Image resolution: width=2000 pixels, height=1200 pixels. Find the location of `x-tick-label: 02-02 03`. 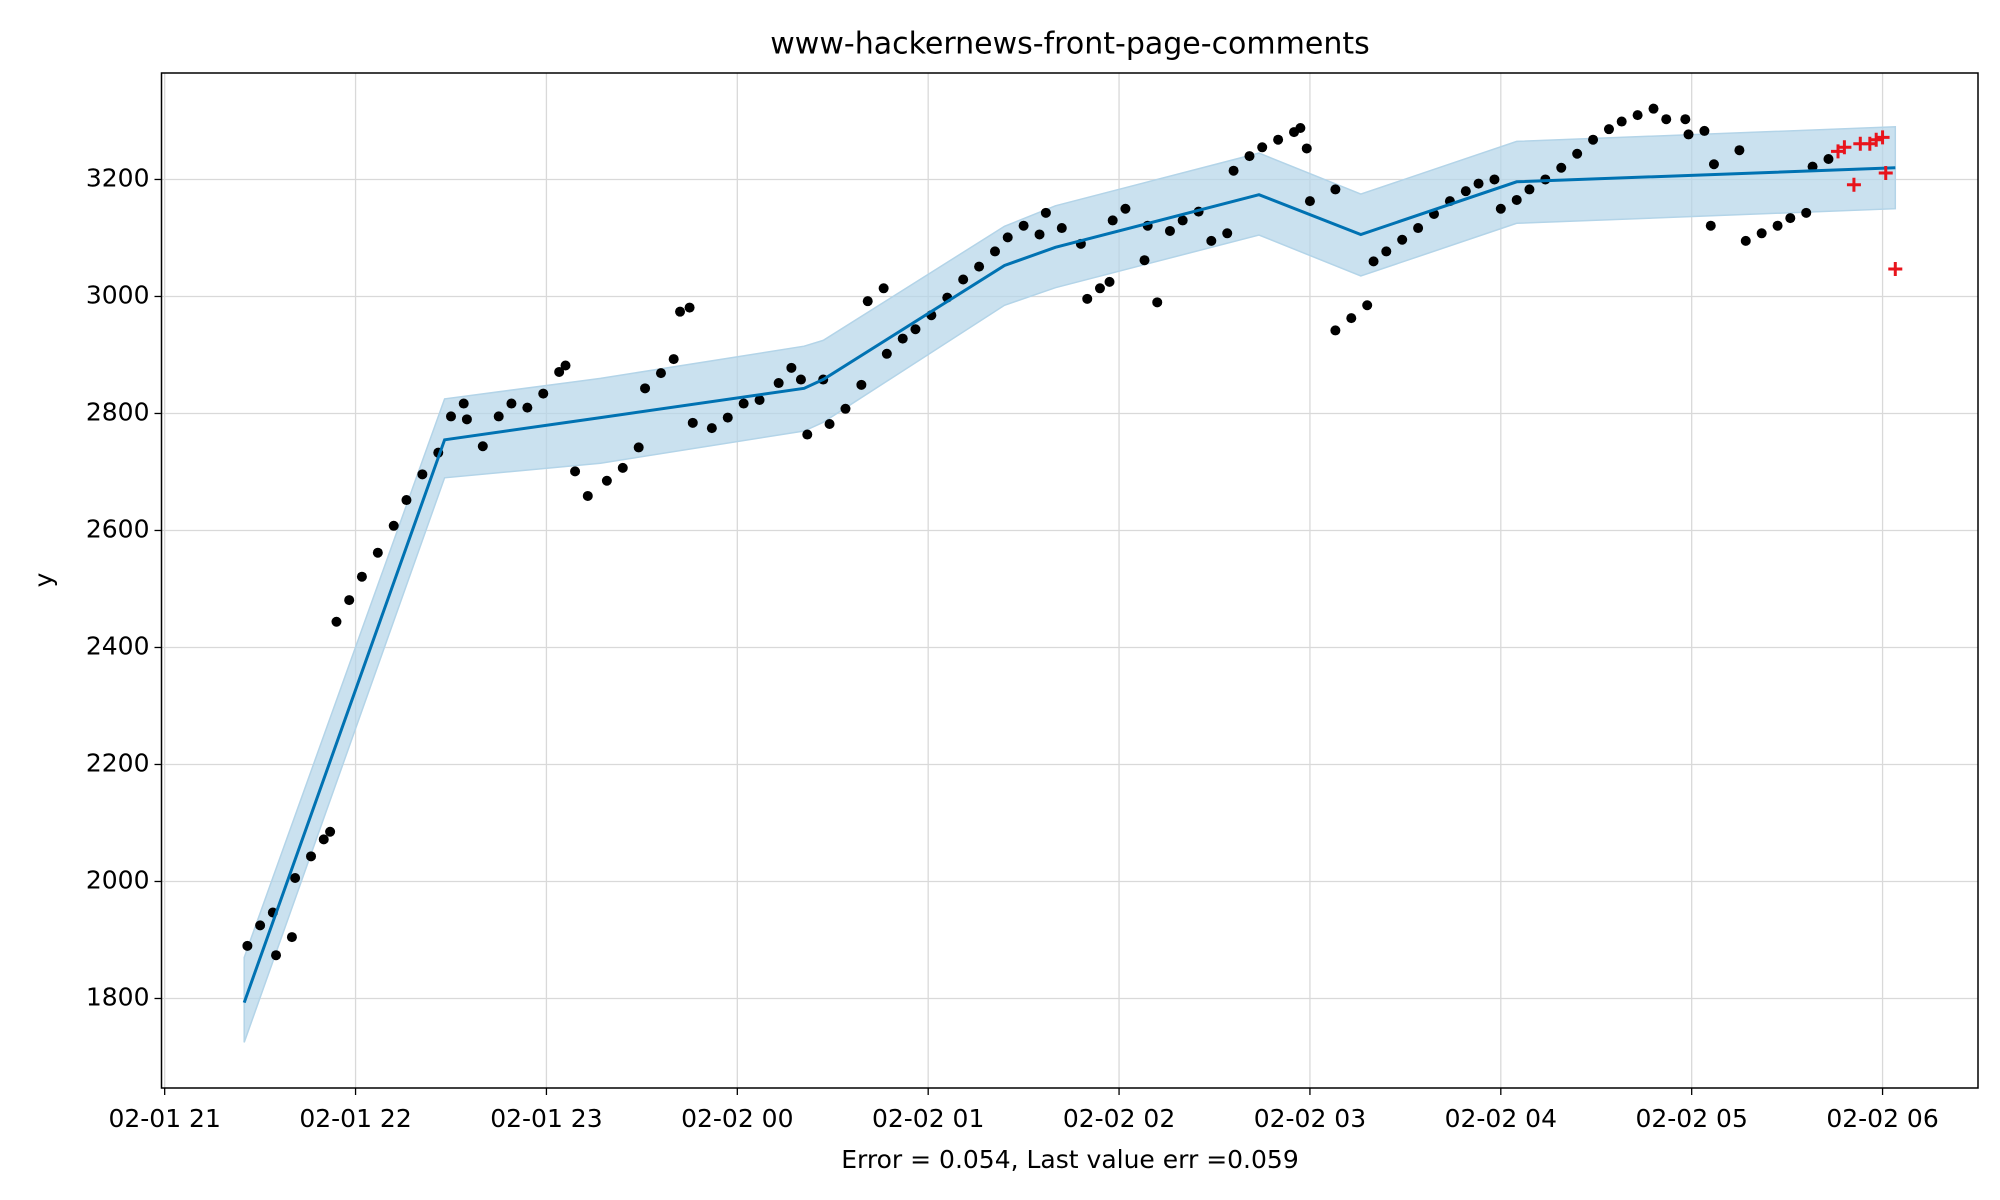

x-tick-label: 02-02 03 is located at coordinates (1310, 1118).